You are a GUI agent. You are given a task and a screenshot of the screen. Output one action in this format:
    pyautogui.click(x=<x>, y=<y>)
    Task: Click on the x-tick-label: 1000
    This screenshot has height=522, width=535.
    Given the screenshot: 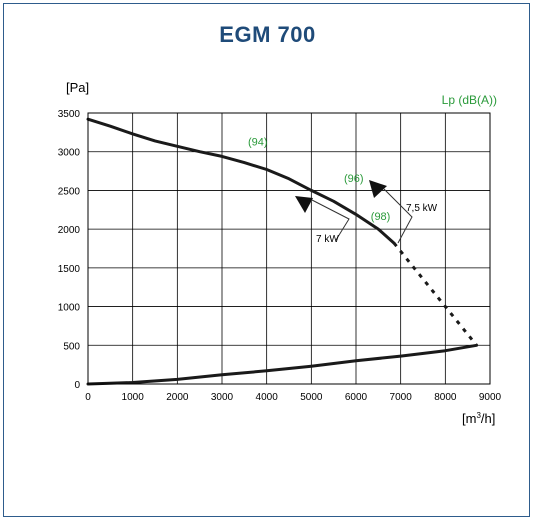 What is the action you would take?
    pyautogui.click(x=133, y=397)
    